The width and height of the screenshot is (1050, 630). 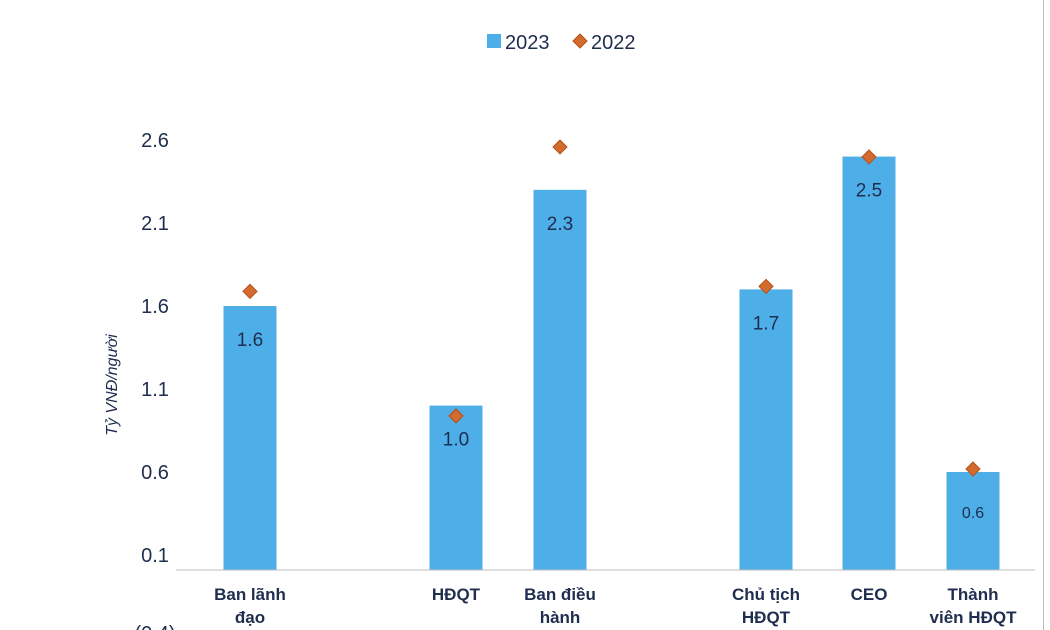 I want to click on legend-label-2022: 2022, so click(x=613, y=43).